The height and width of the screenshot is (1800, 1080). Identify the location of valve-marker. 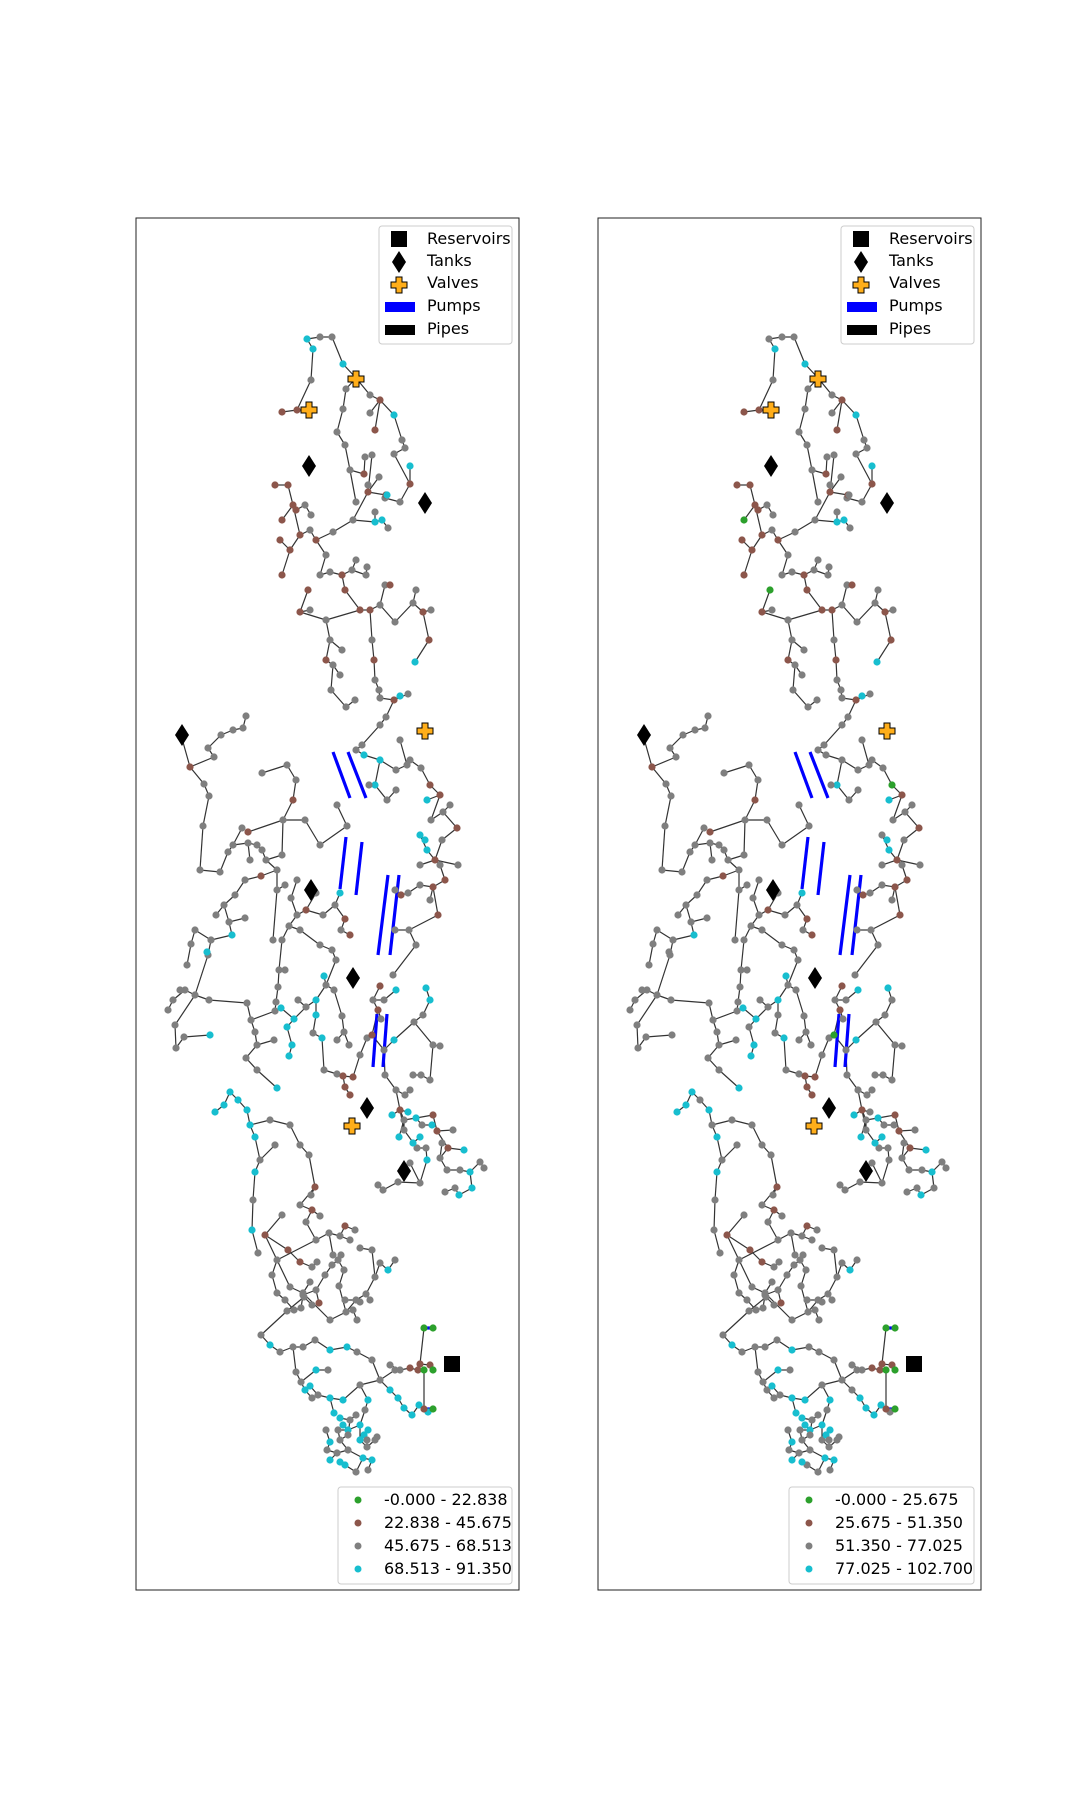
(352, 1126).